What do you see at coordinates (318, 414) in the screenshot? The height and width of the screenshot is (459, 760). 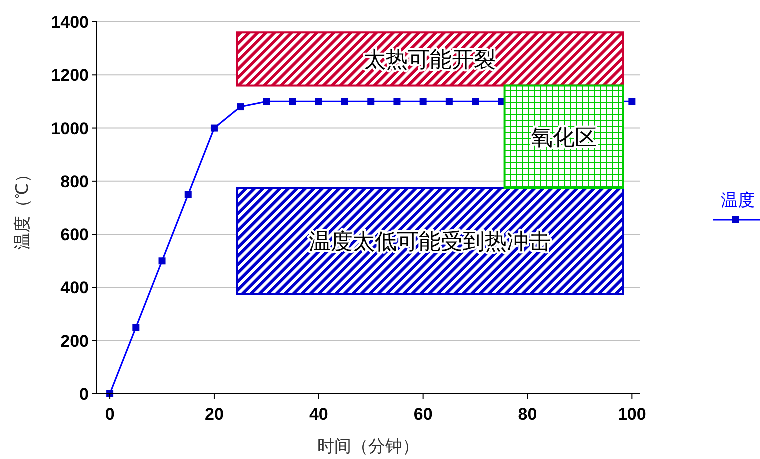 I see `x-tick-label: 40` at bounding box center [318, 414].